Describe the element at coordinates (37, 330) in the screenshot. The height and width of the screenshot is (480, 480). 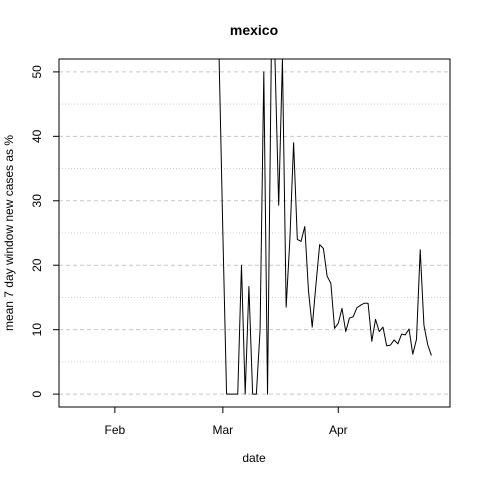
I see `y-tick-label: 10` at that location.